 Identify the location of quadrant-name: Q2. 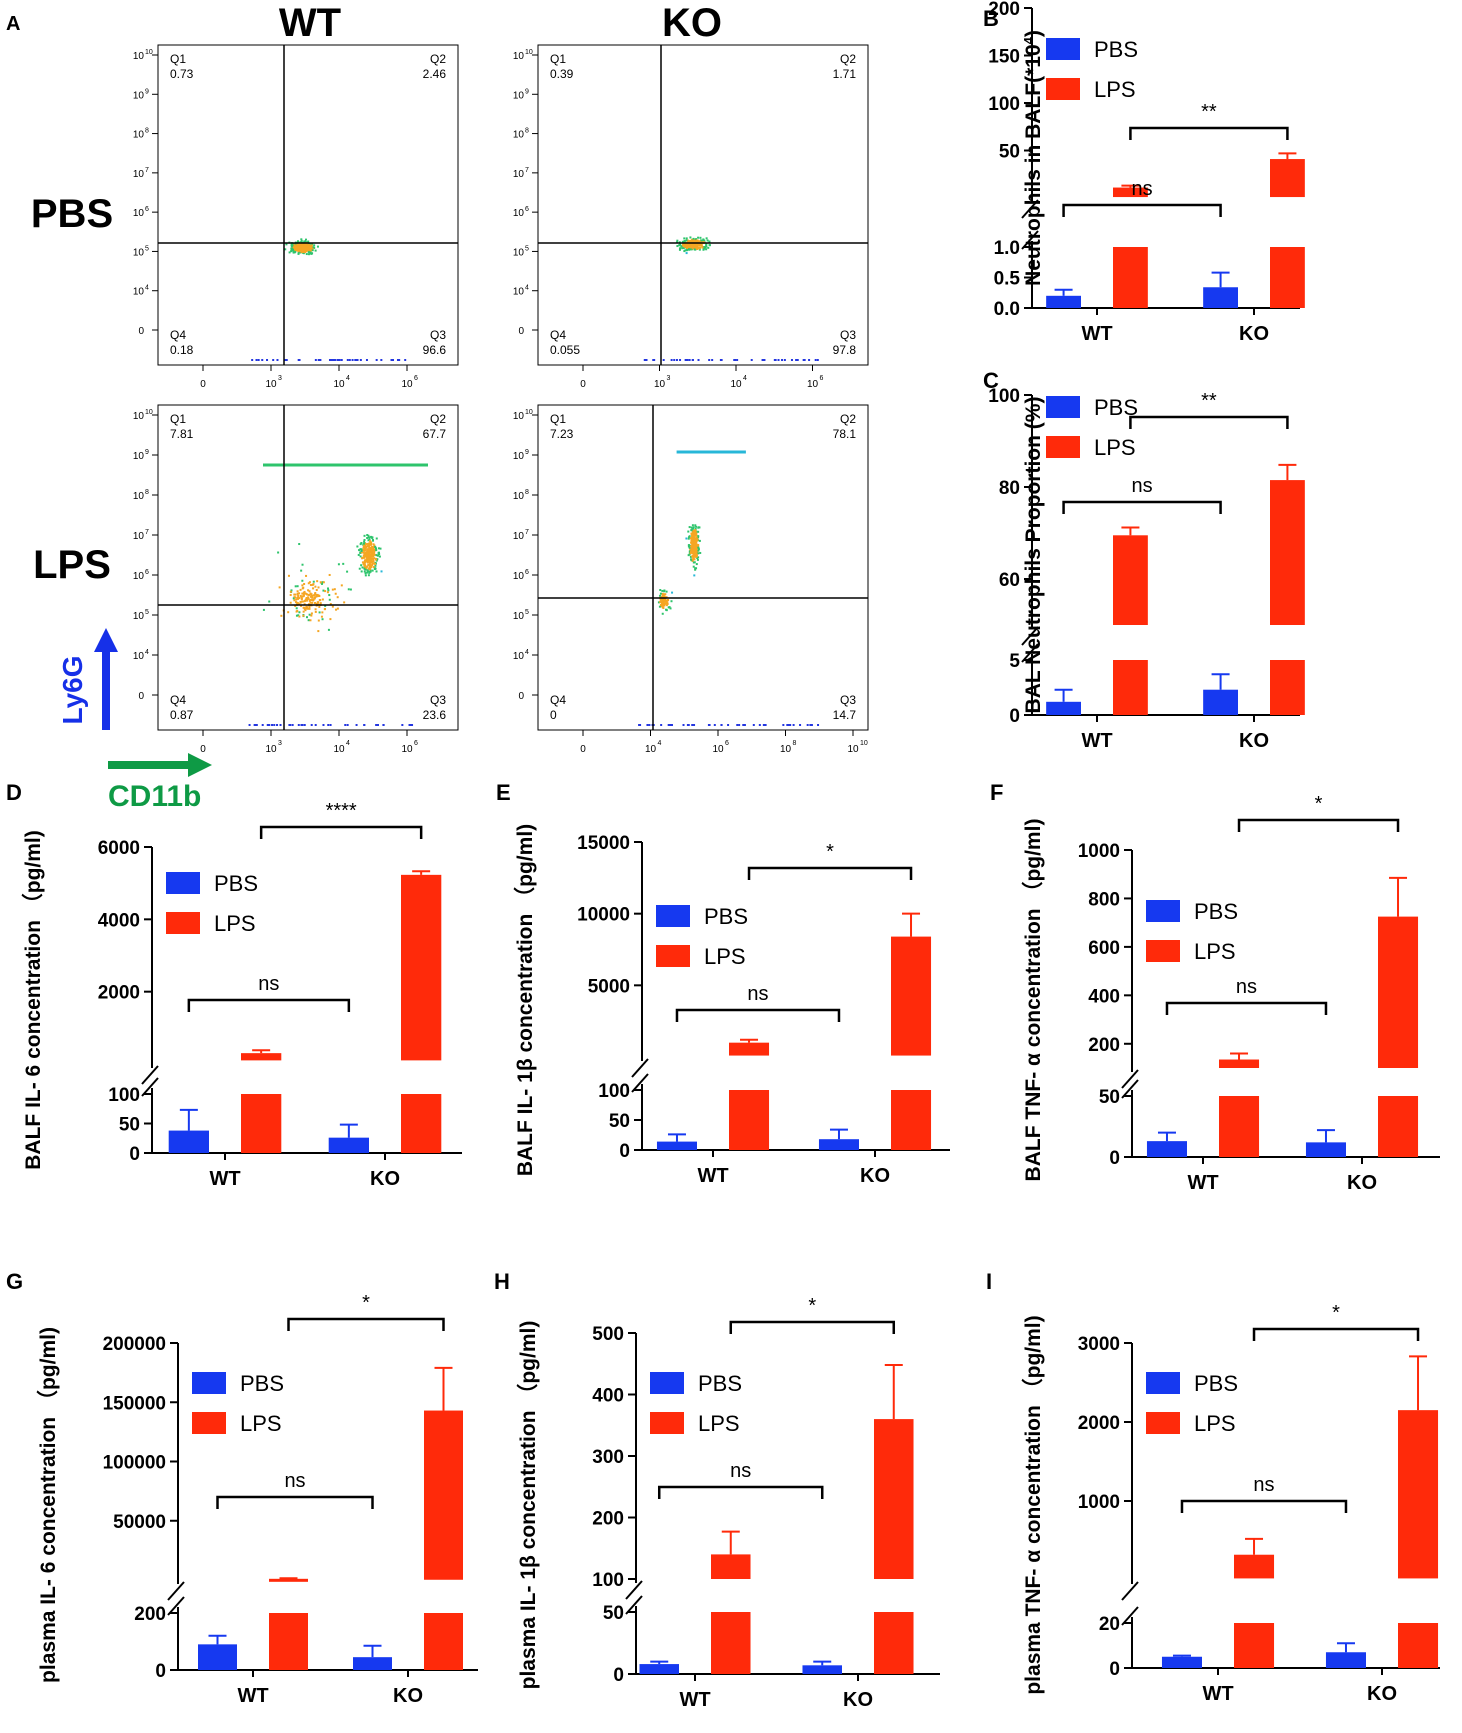
(438, 59).